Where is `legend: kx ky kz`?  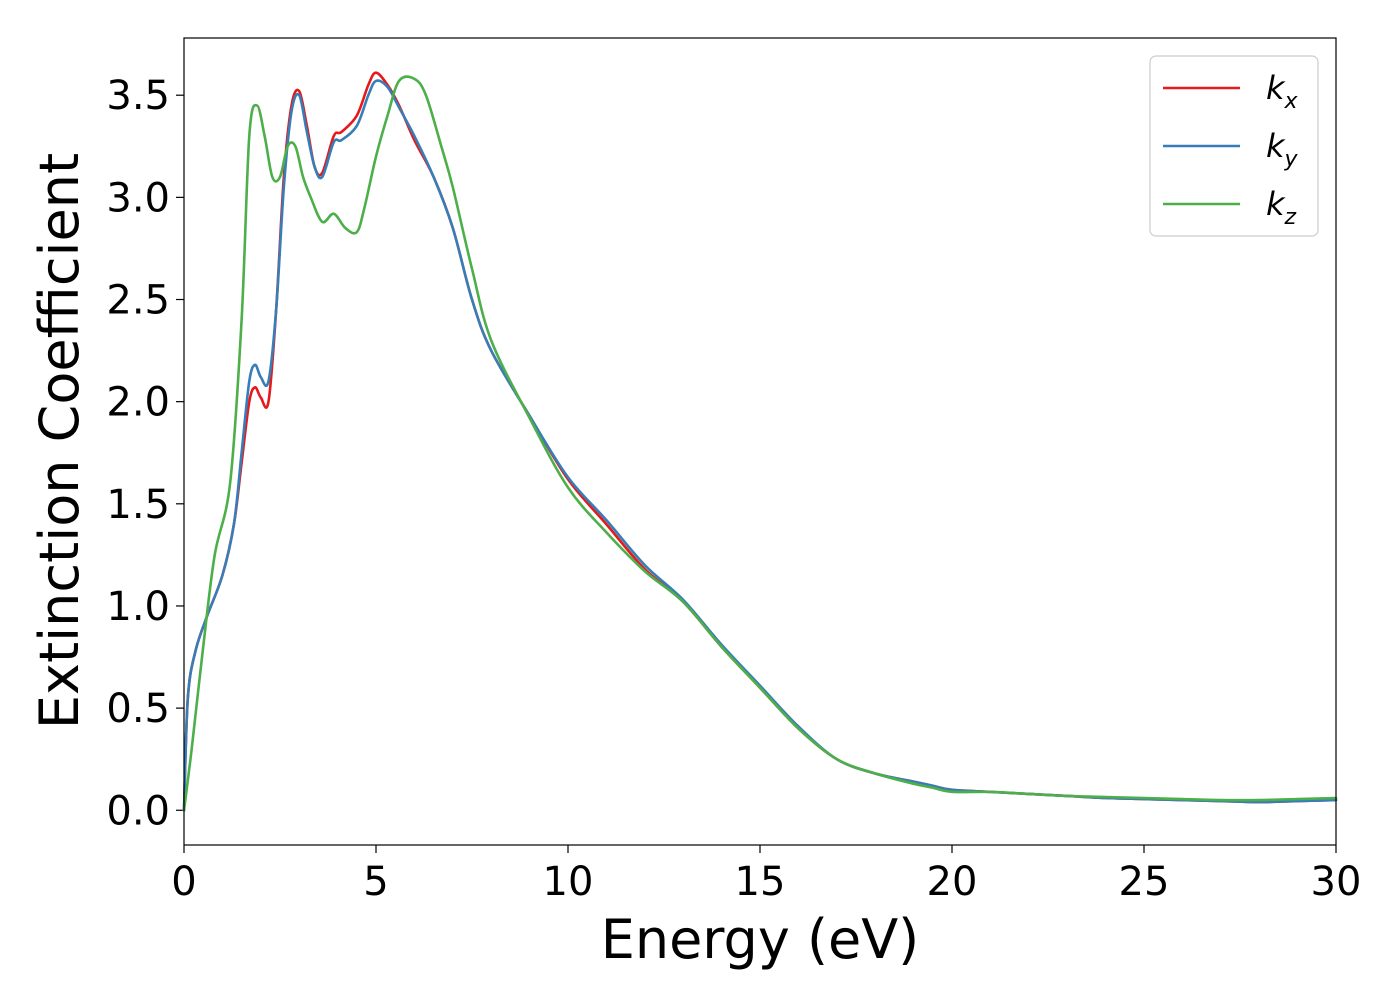
legend: kx ky kz is located at coordinates (1234, 146).